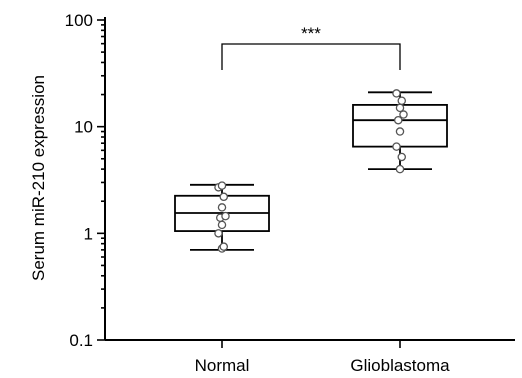  What do you see at coordinates (81, 340) in the screenshot?
I see `y-tick-label: 0.1` at bounding box center [81, 340].